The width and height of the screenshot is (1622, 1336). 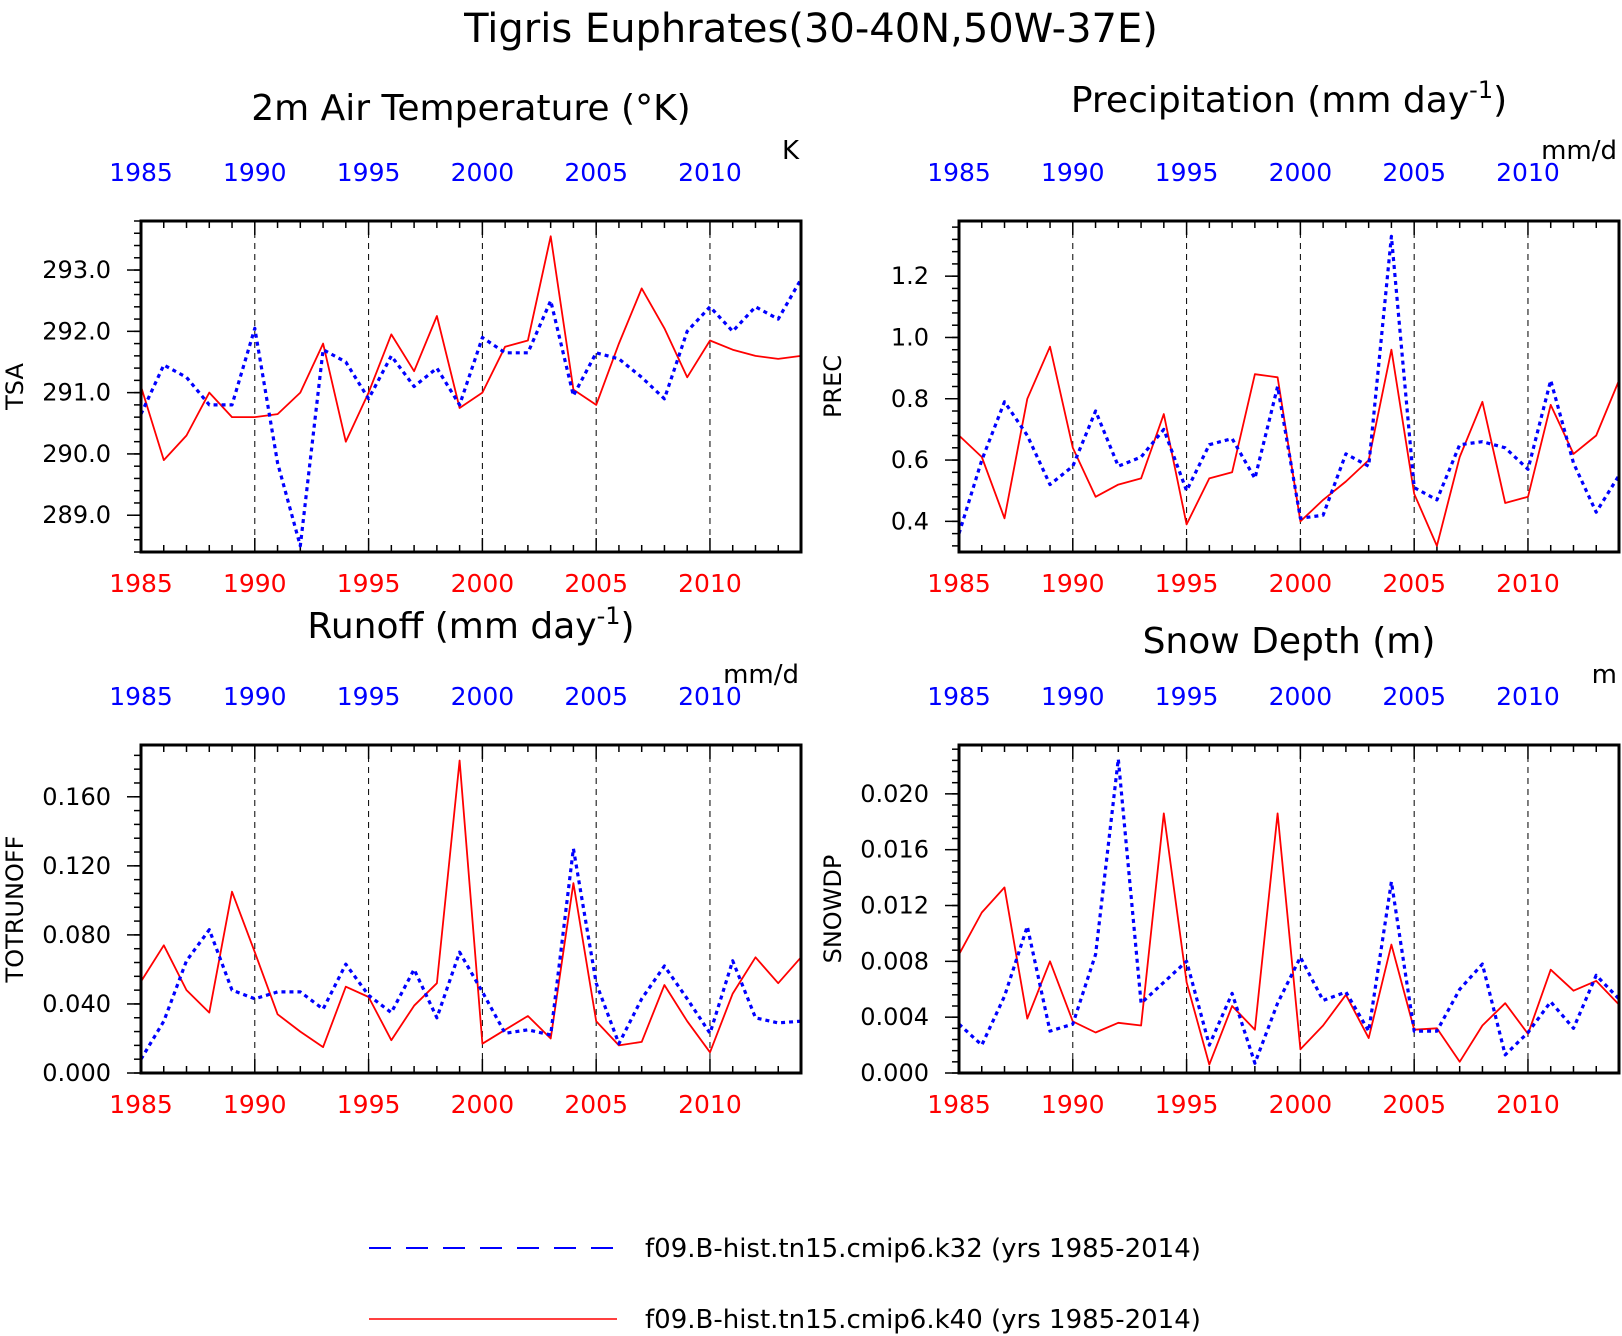 What do you see at coordinates (1579, 151) in the screenshot?
I see `units-label: mm/d` at bounding box center [1579, 151].